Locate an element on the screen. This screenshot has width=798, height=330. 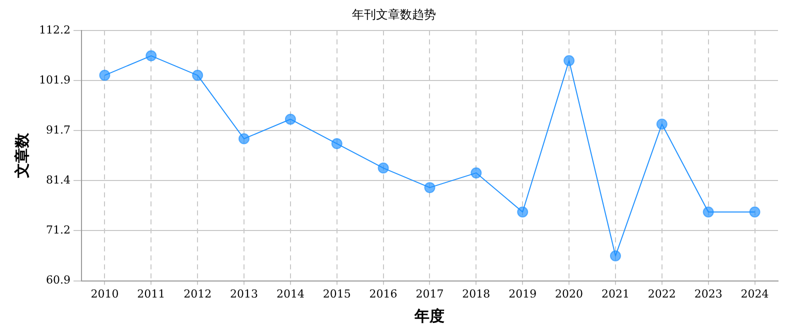
x-tick-label: 2018 is located at coordinates (476, 293).